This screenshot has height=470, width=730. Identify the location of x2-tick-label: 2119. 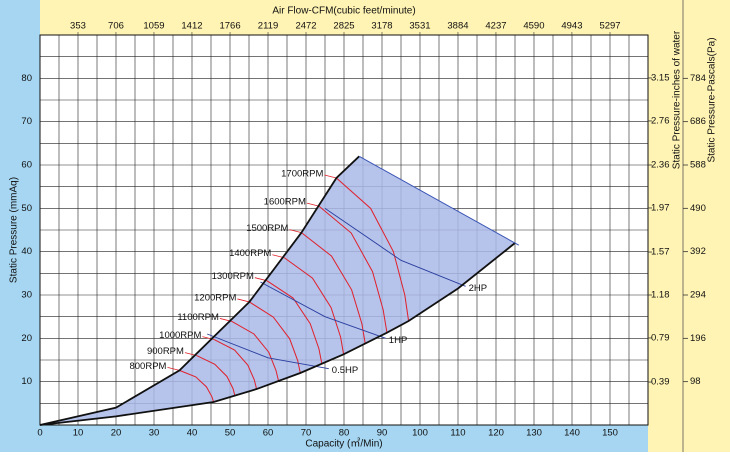
(268, 26).